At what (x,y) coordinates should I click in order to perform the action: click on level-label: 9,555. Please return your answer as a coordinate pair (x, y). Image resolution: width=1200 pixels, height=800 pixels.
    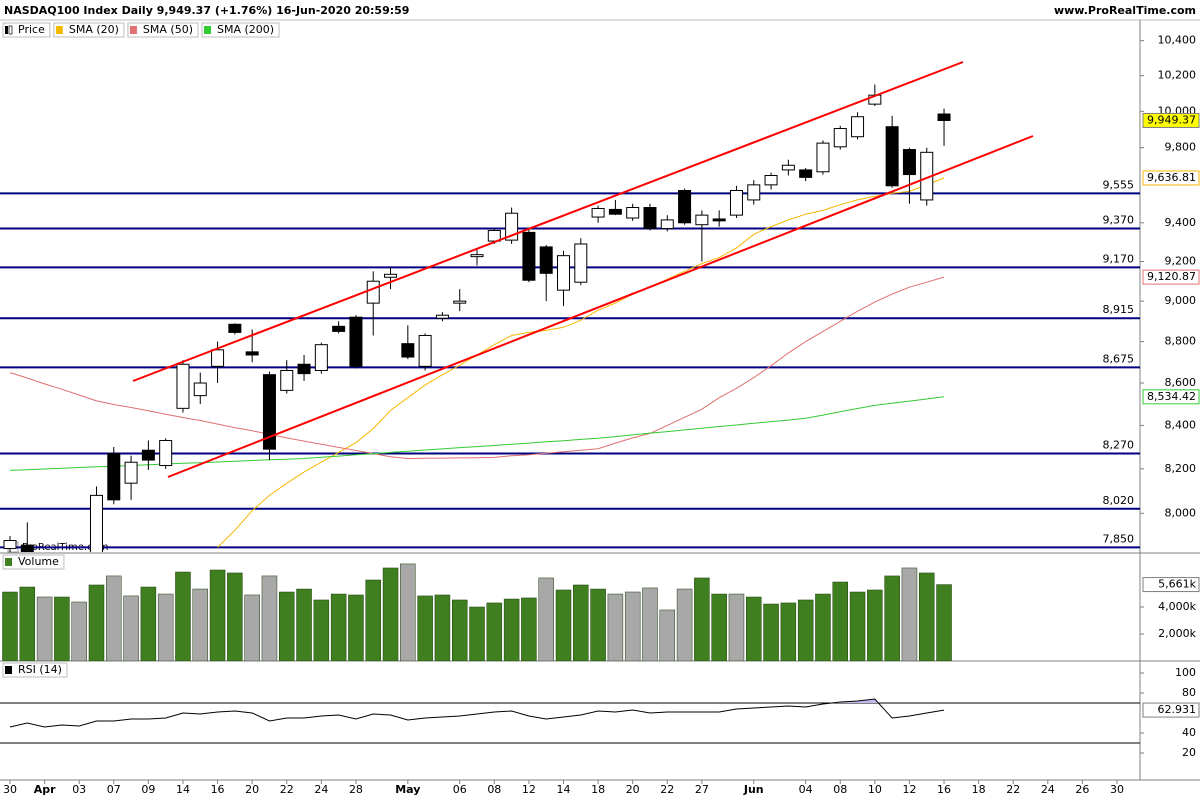
    Looking at the image, I should click on (1119, 184).